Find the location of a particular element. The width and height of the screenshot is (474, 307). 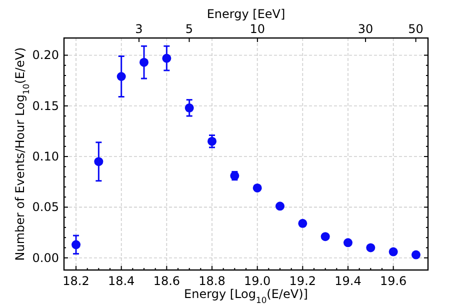

x-tick-label: 18.8 is located at coordinates (212, 281).